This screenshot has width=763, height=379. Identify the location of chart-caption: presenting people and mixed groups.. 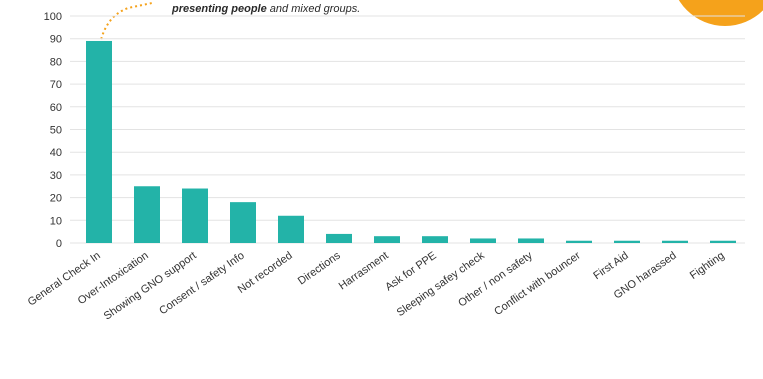
(266, 9).